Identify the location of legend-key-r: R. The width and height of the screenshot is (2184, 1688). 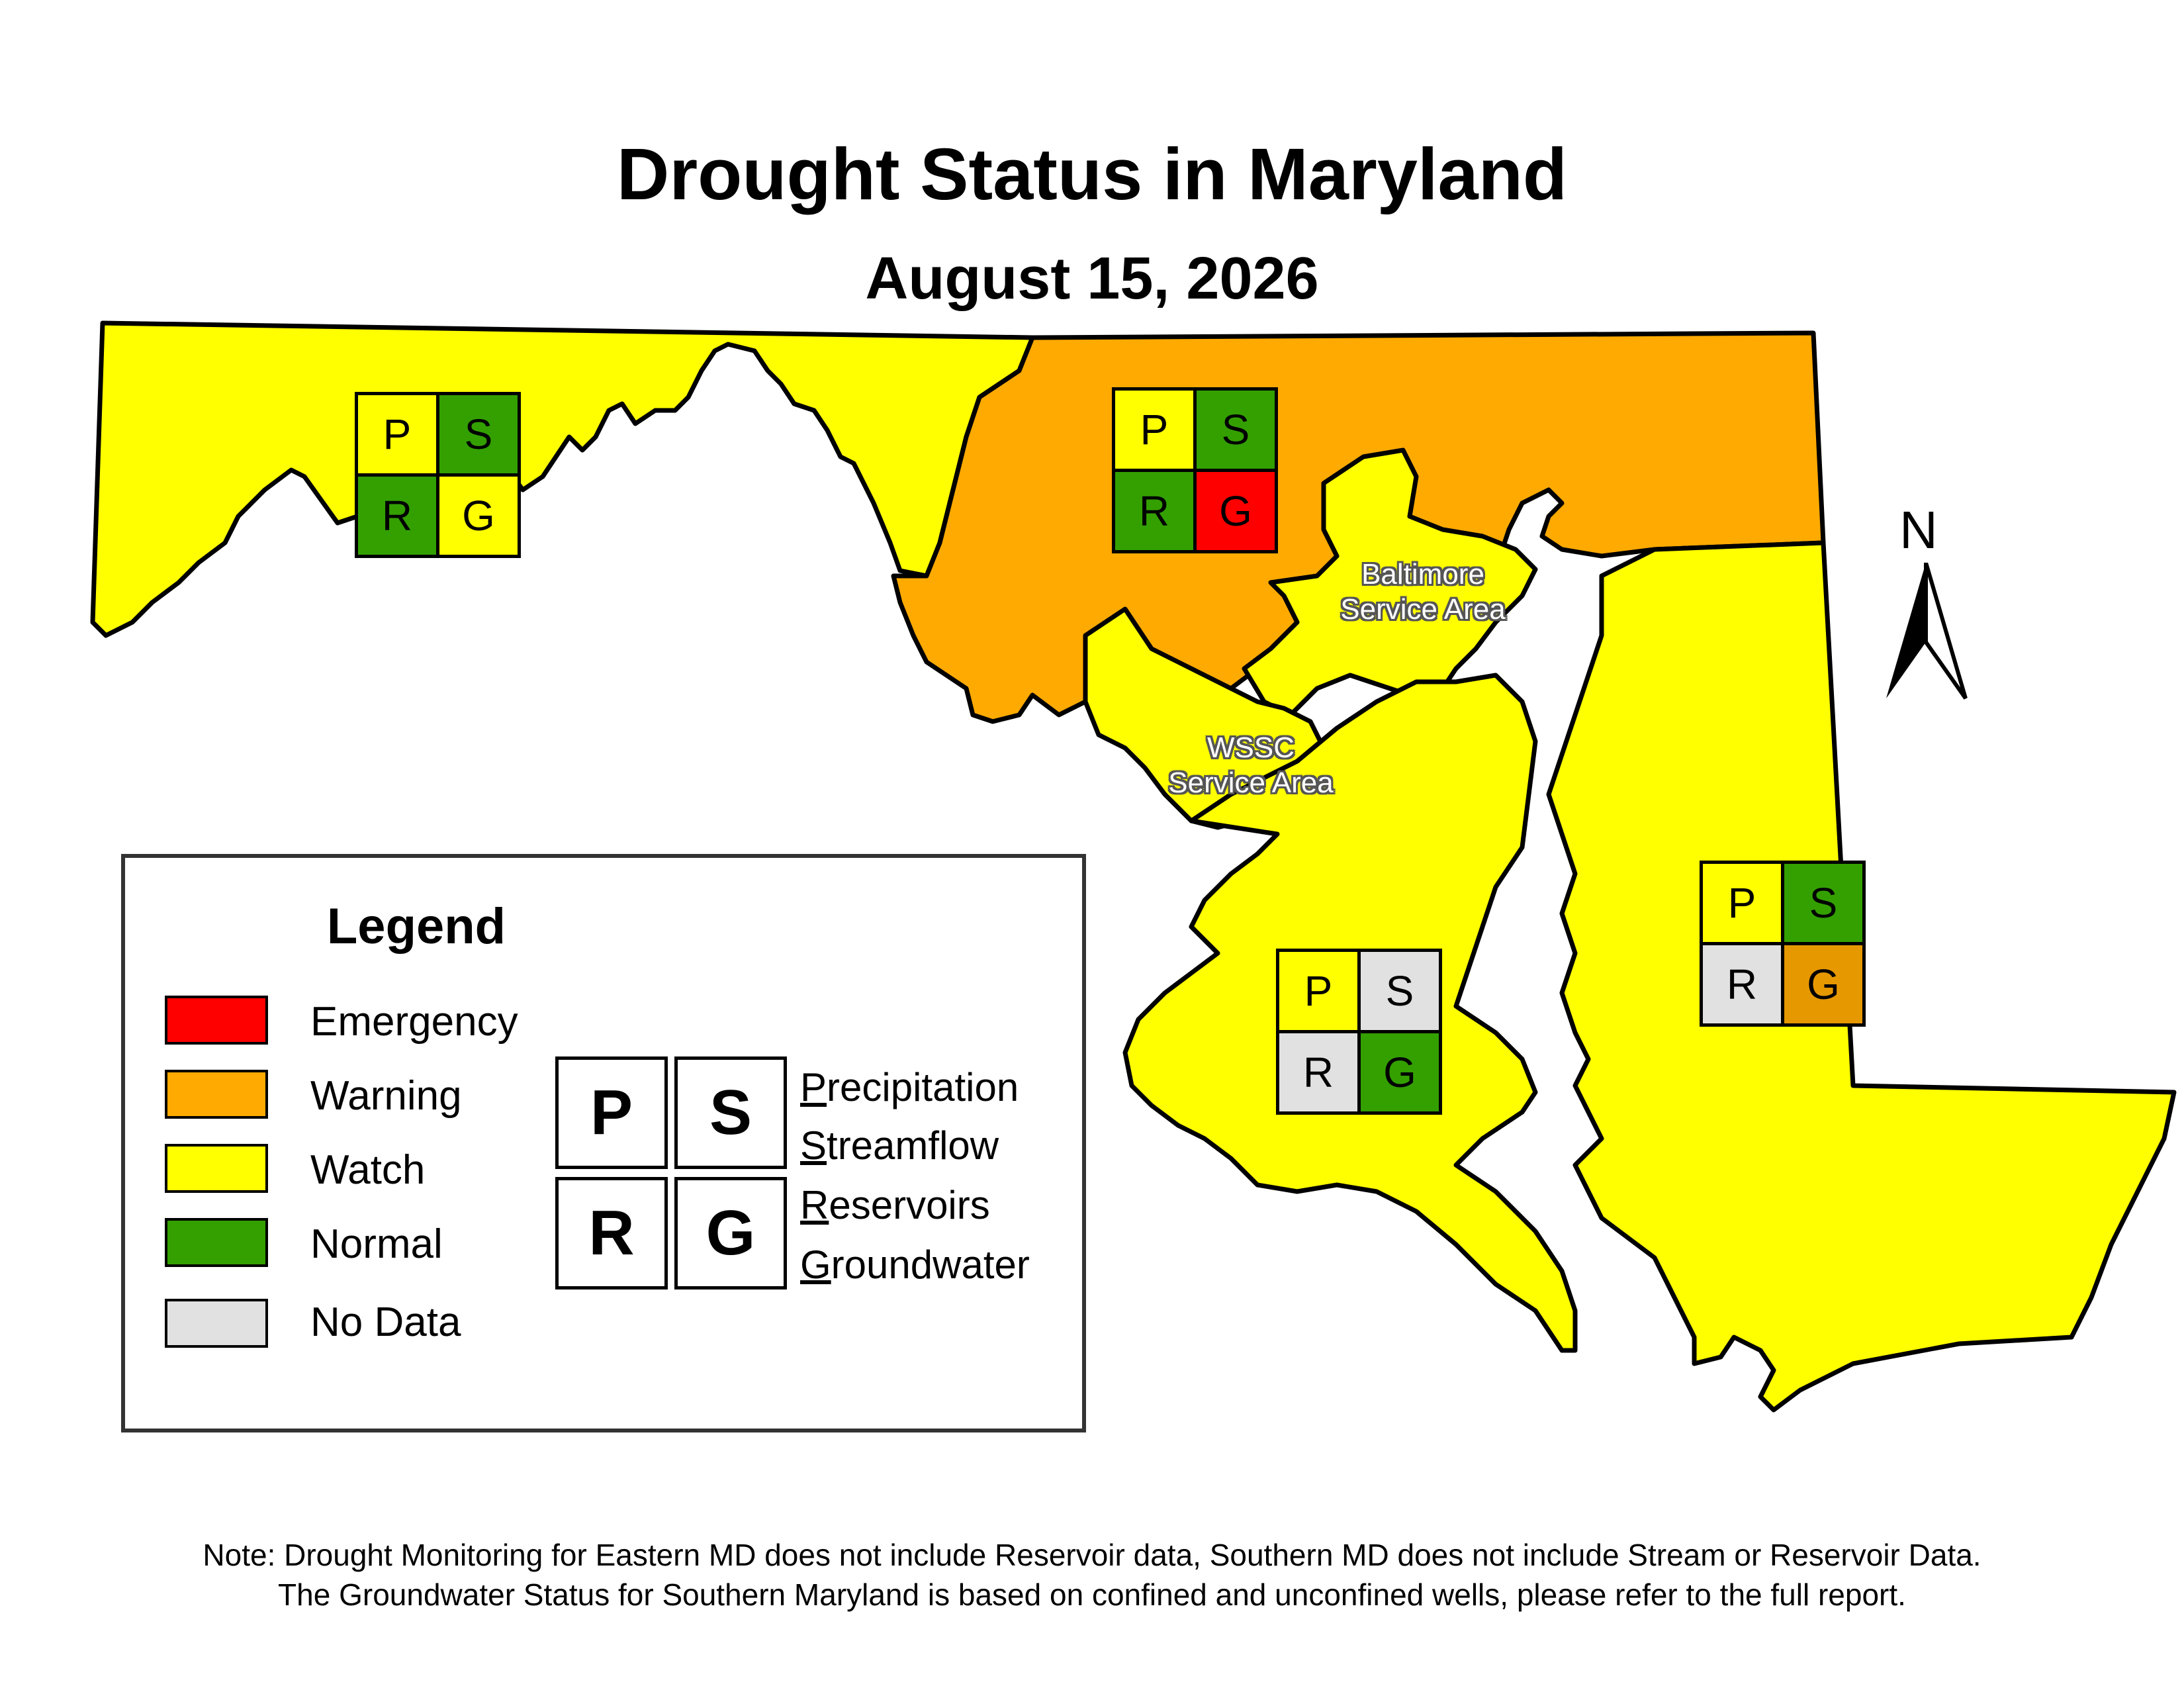
(611, 1233).